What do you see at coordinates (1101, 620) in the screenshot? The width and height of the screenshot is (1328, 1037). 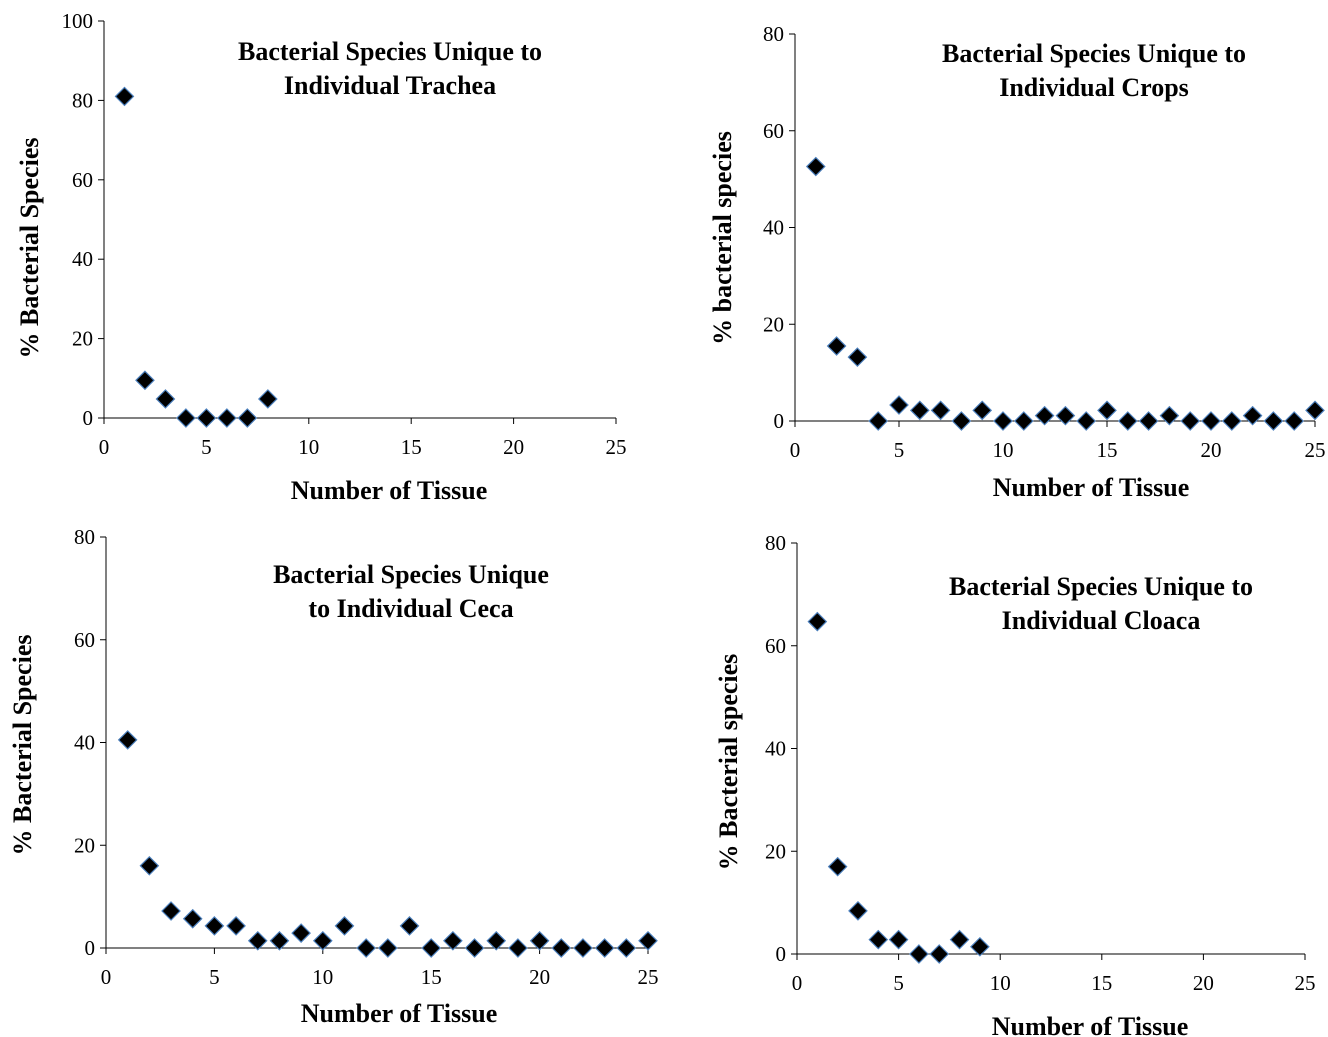 I see `chart-title-line: Individual Cloaca` at bounding box center [1101, 620].